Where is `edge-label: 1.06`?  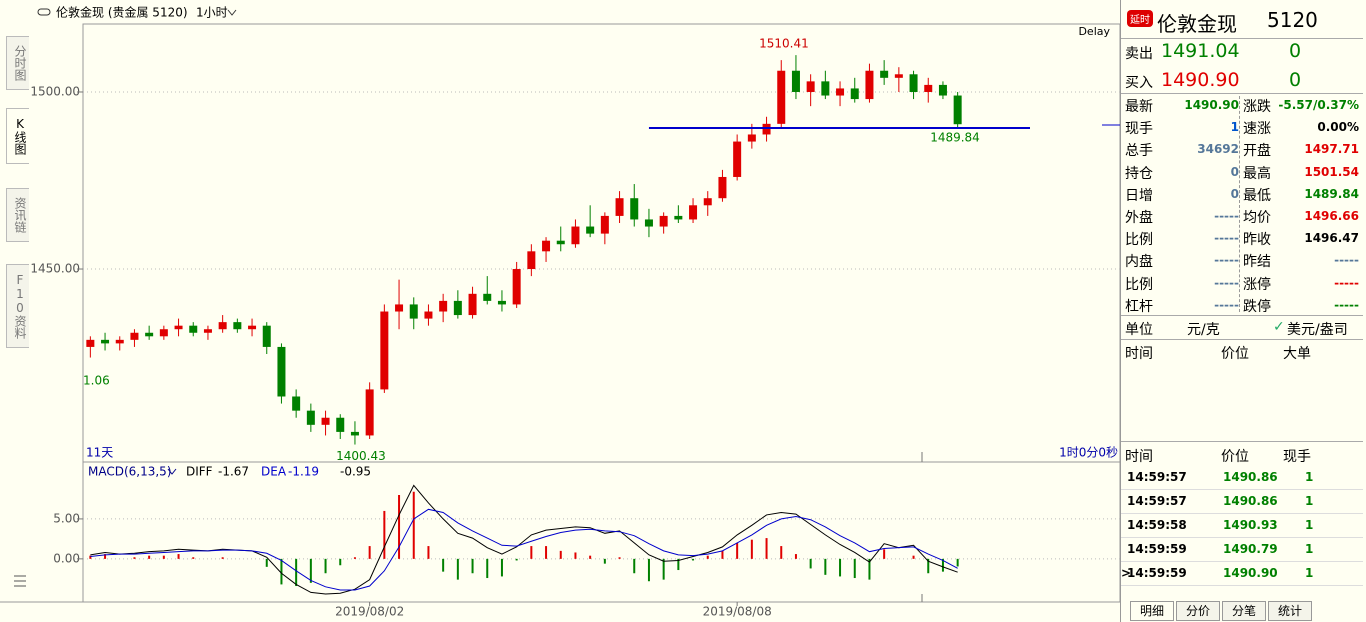 edge-label: 1.06 is located at coordinates (96, 381).